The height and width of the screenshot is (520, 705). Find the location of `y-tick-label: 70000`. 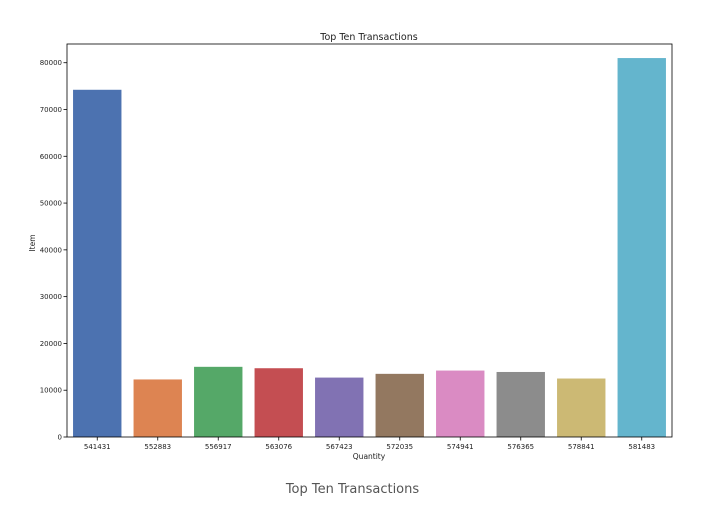

y-tick-label: 70000 is located at coordinates (51, 110).